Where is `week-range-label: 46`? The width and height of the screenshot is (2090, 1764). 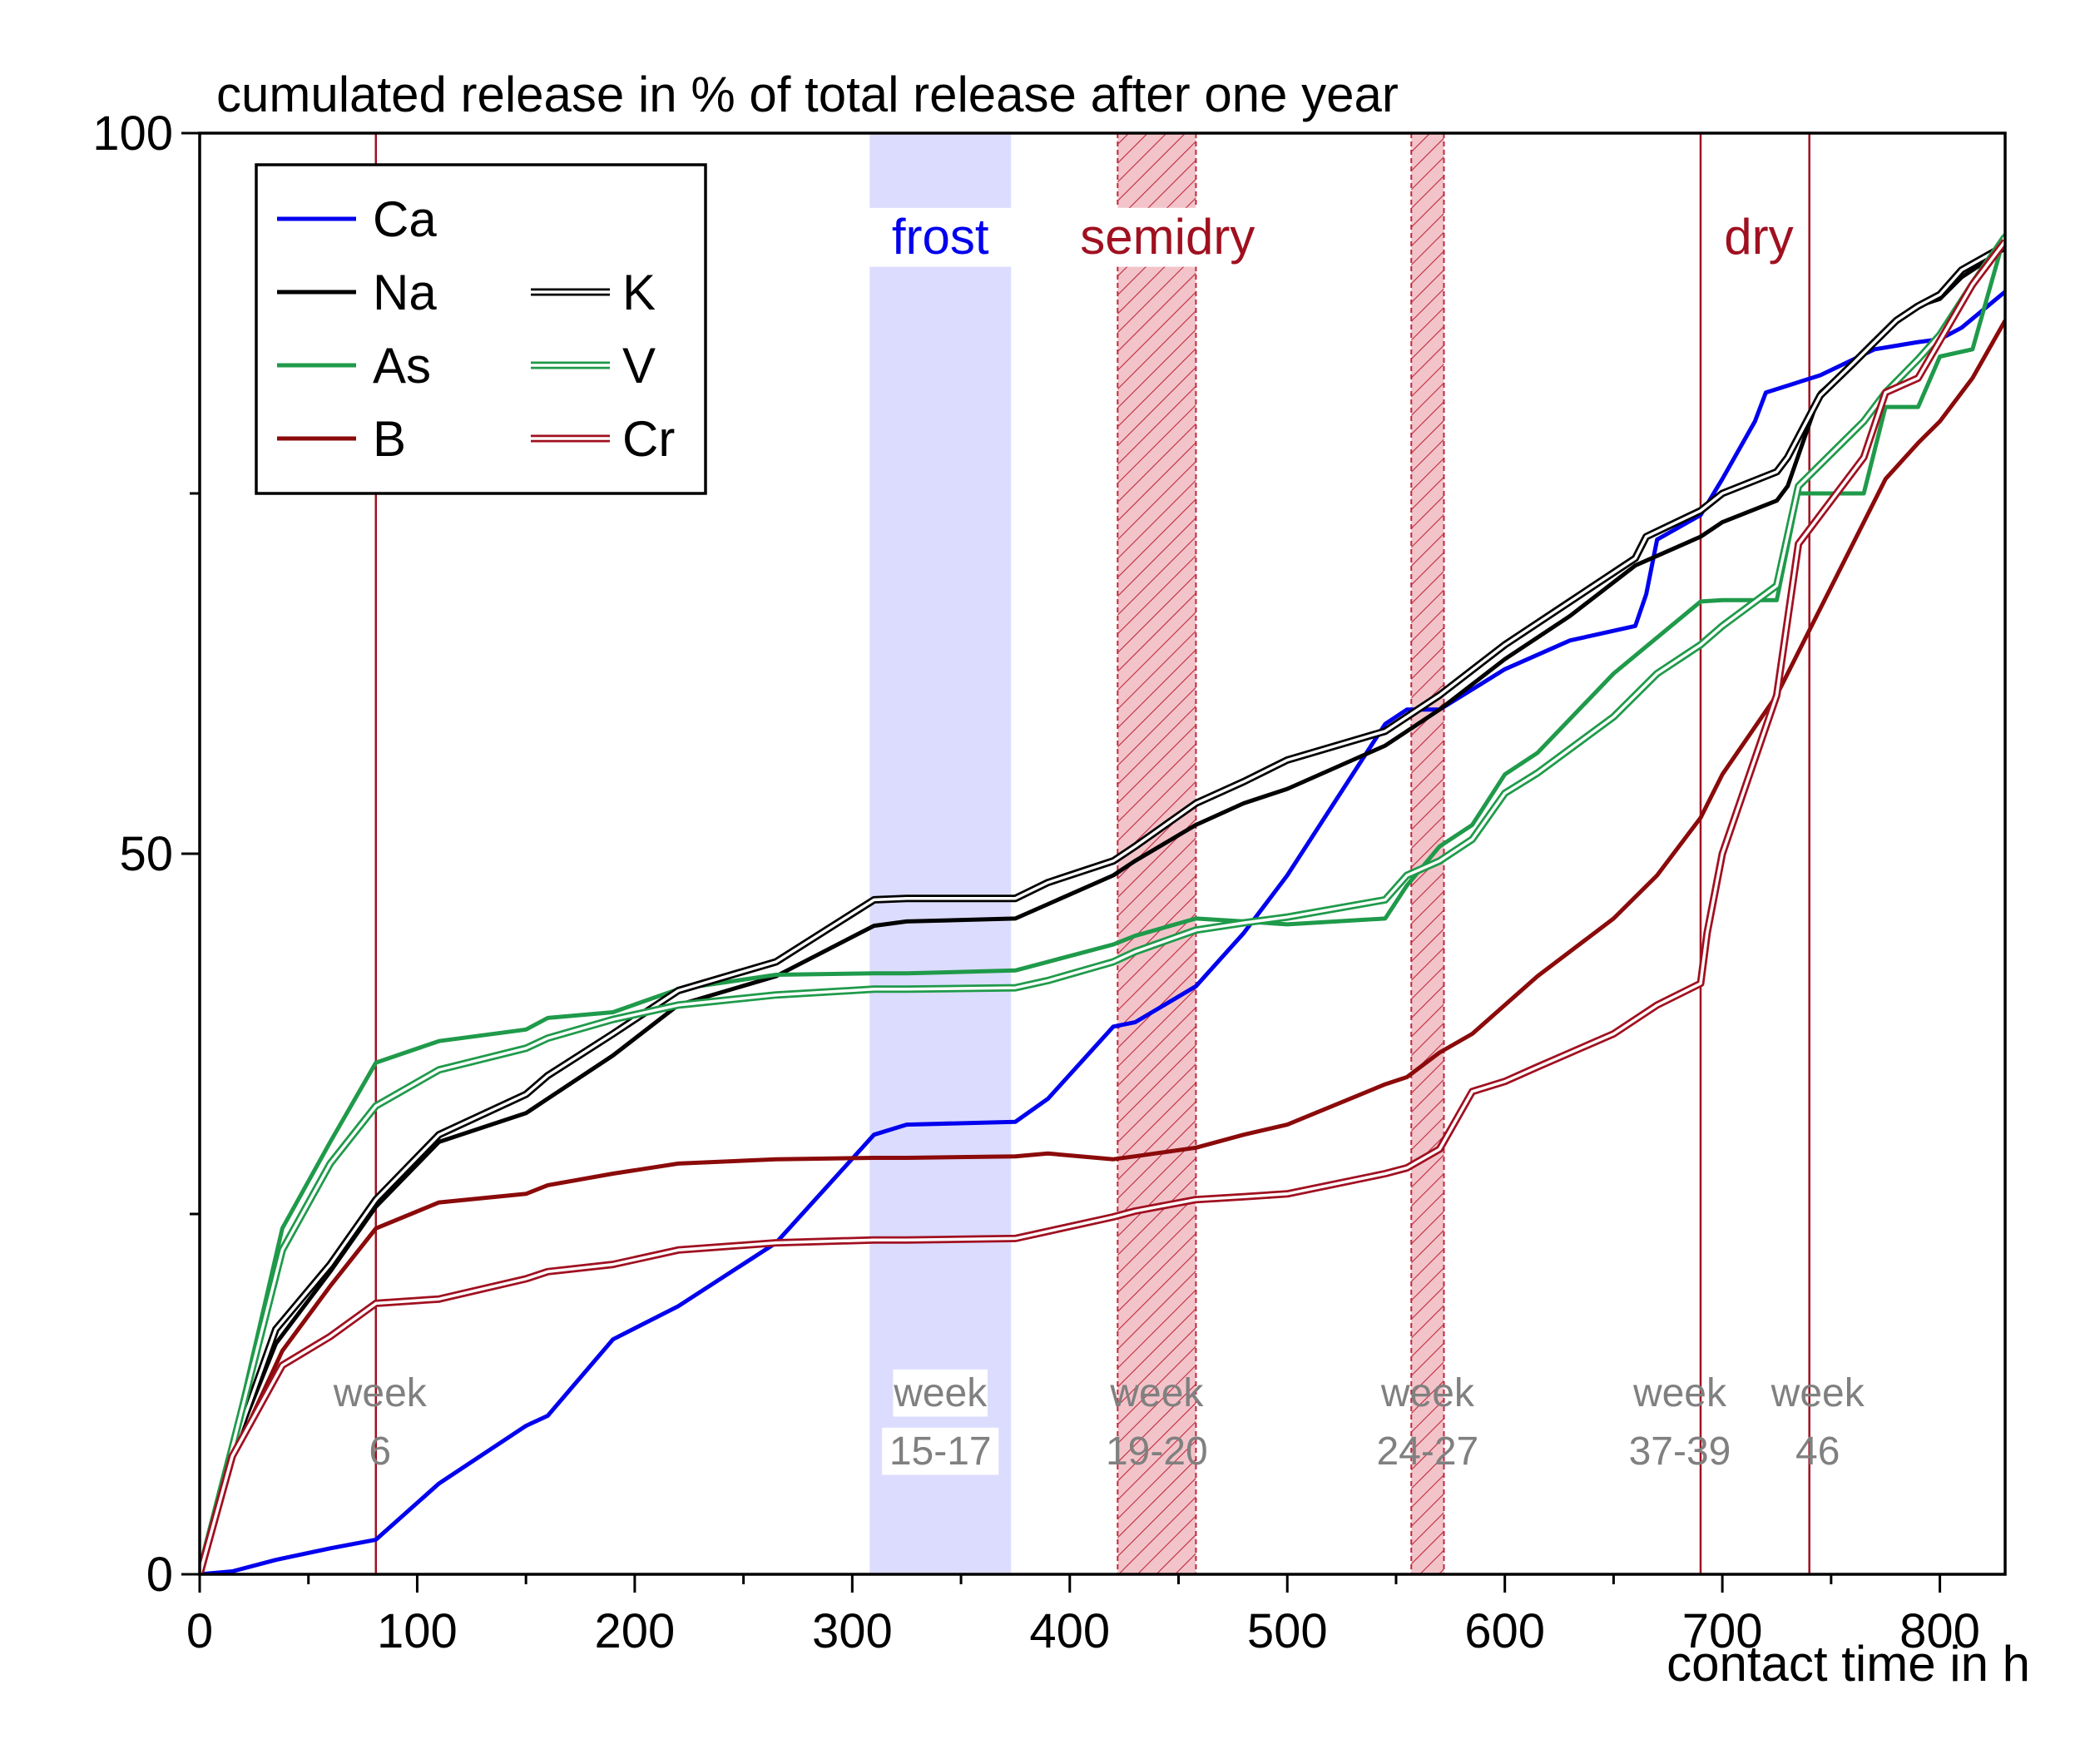 week-range-label: 46 is located at coordinates (1817, 1452).